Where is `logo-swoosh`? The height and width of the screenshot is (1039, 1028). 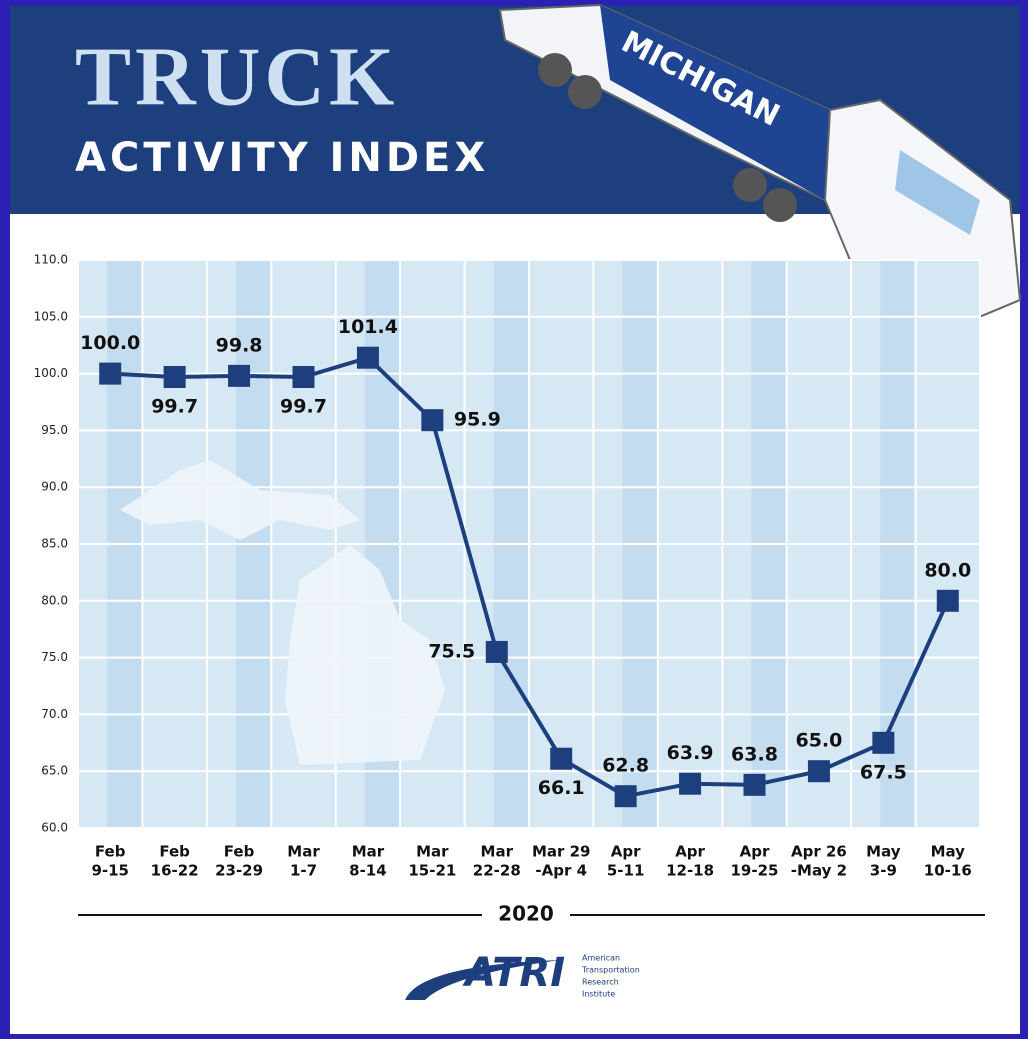
logo-swoosh is located at coordinates (482, 980).